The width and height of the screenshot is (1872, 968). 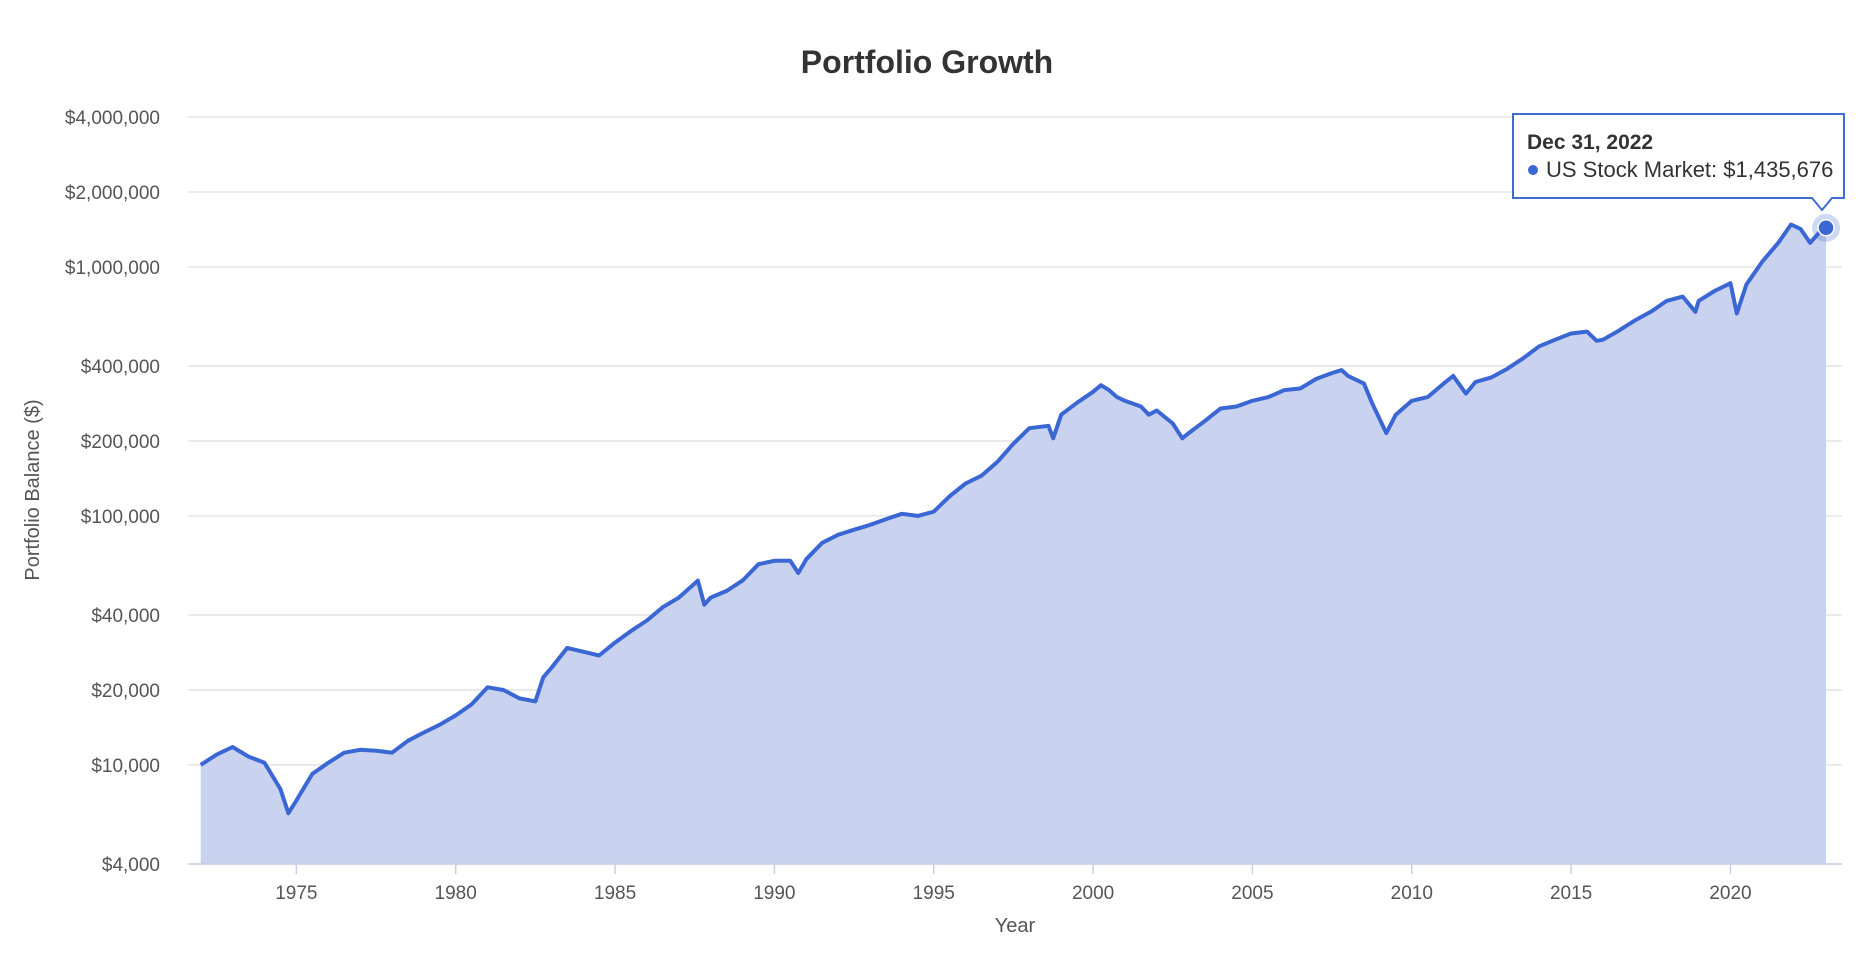 I want to click on y-tick-label: $4,000, so click(x=131, y=865).